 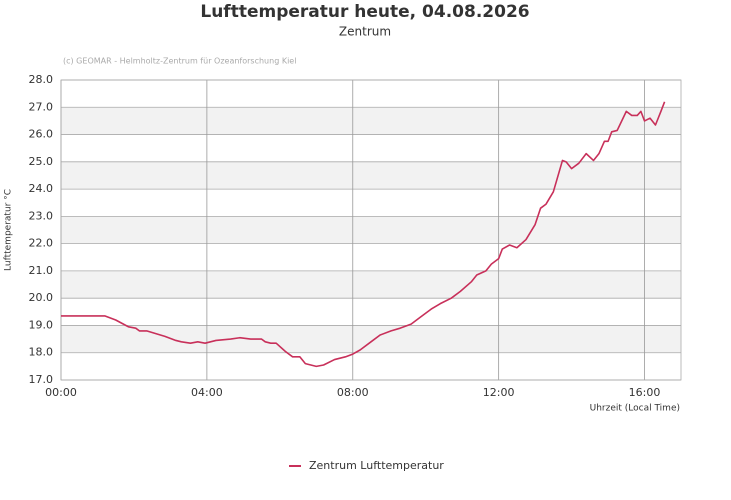 What do you see at coordinates (41, 324) in the screenshot?
I see `y-tick-label: 19.0` at bounding box center [41, 324].